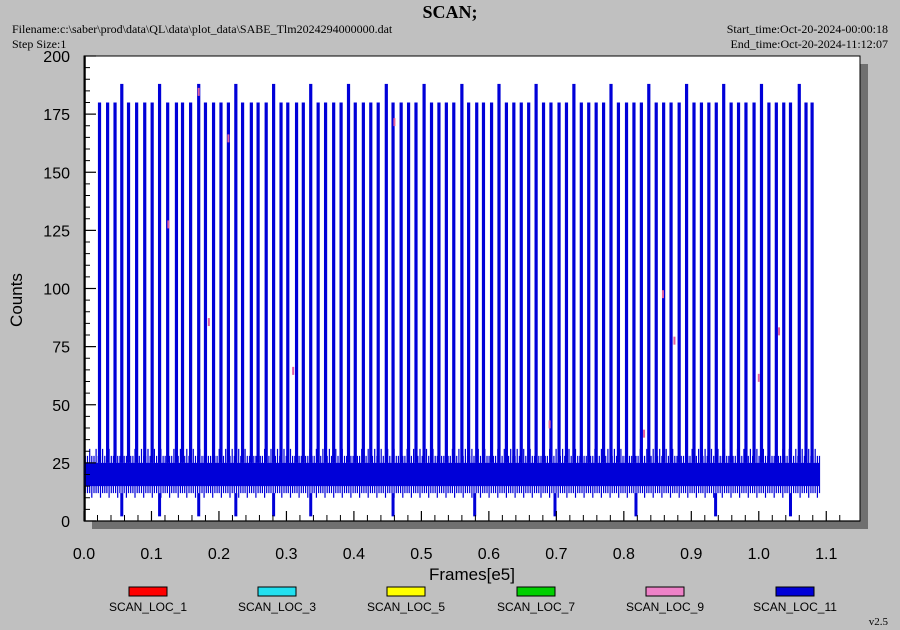  What do you see at coordinates (286, 554) in the screenshot?
I see `x-tick-label-3: 0.3` at bounding box center [286, 554].